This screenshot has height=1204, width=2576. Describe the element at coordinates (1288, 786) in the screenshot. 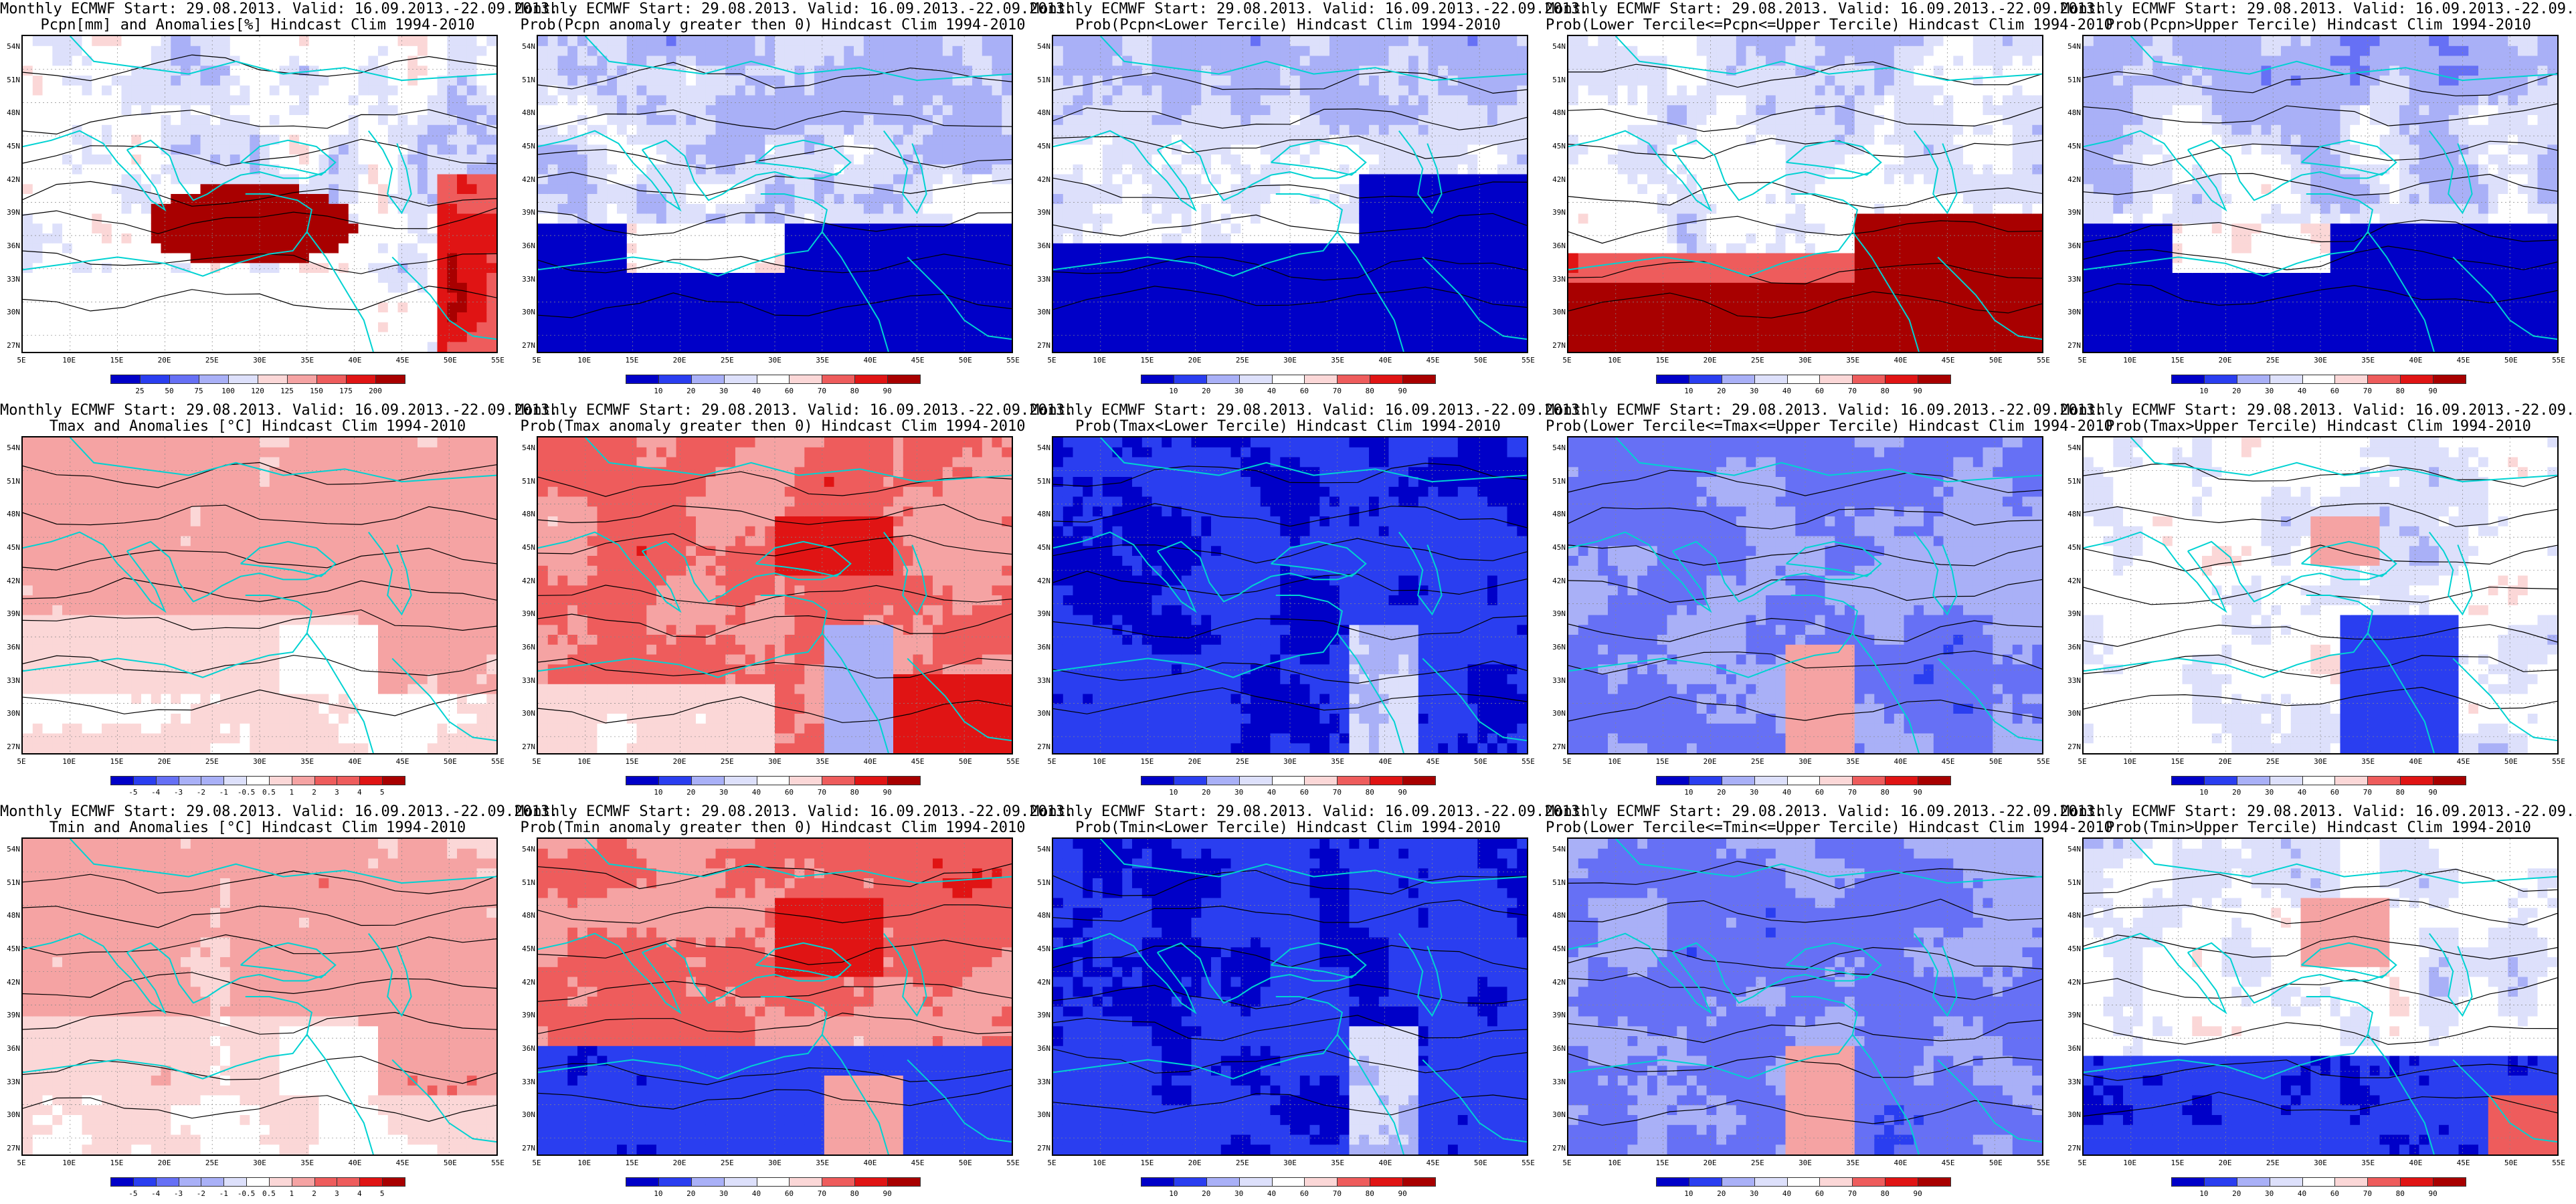

I see `color-bar: 10 20 30 40 60 70 80 90` at that location.